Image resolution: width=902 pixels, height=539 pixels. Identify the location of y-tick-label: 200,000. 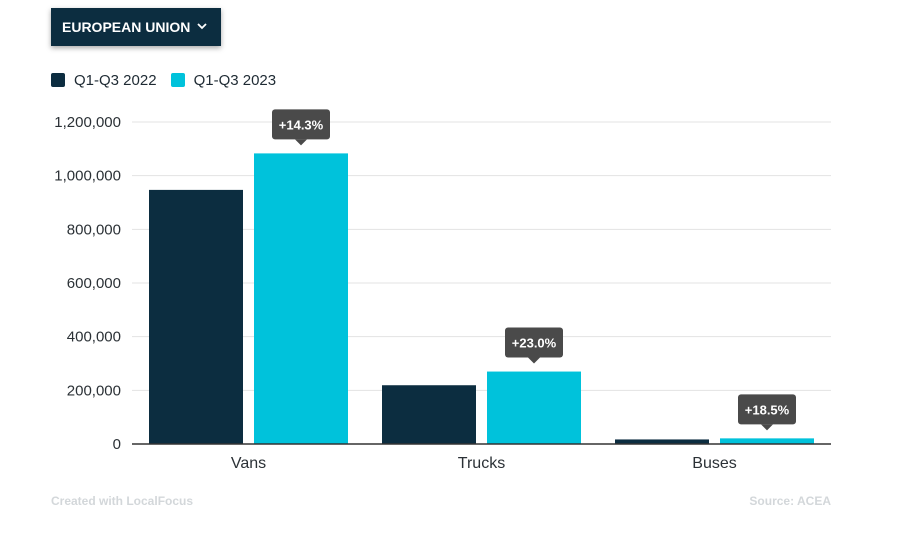
(94, 390).